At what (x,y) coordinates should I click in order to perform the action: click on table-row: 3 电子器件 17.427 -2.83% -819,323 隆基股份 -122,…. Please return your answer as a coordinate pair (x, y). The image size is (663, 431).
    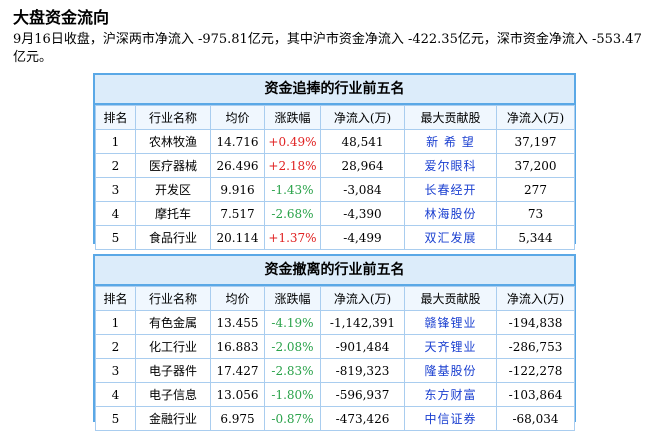
    Looking at the image, I should click on (335, 370).